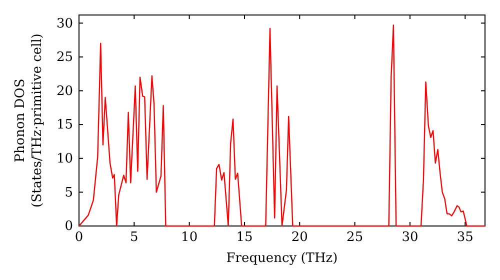 The image size is (500, 280). What do you see at coordinates (189, 238) in the screenshot?
I see `x-tick-label: 10` at bounding box center [189, 238].